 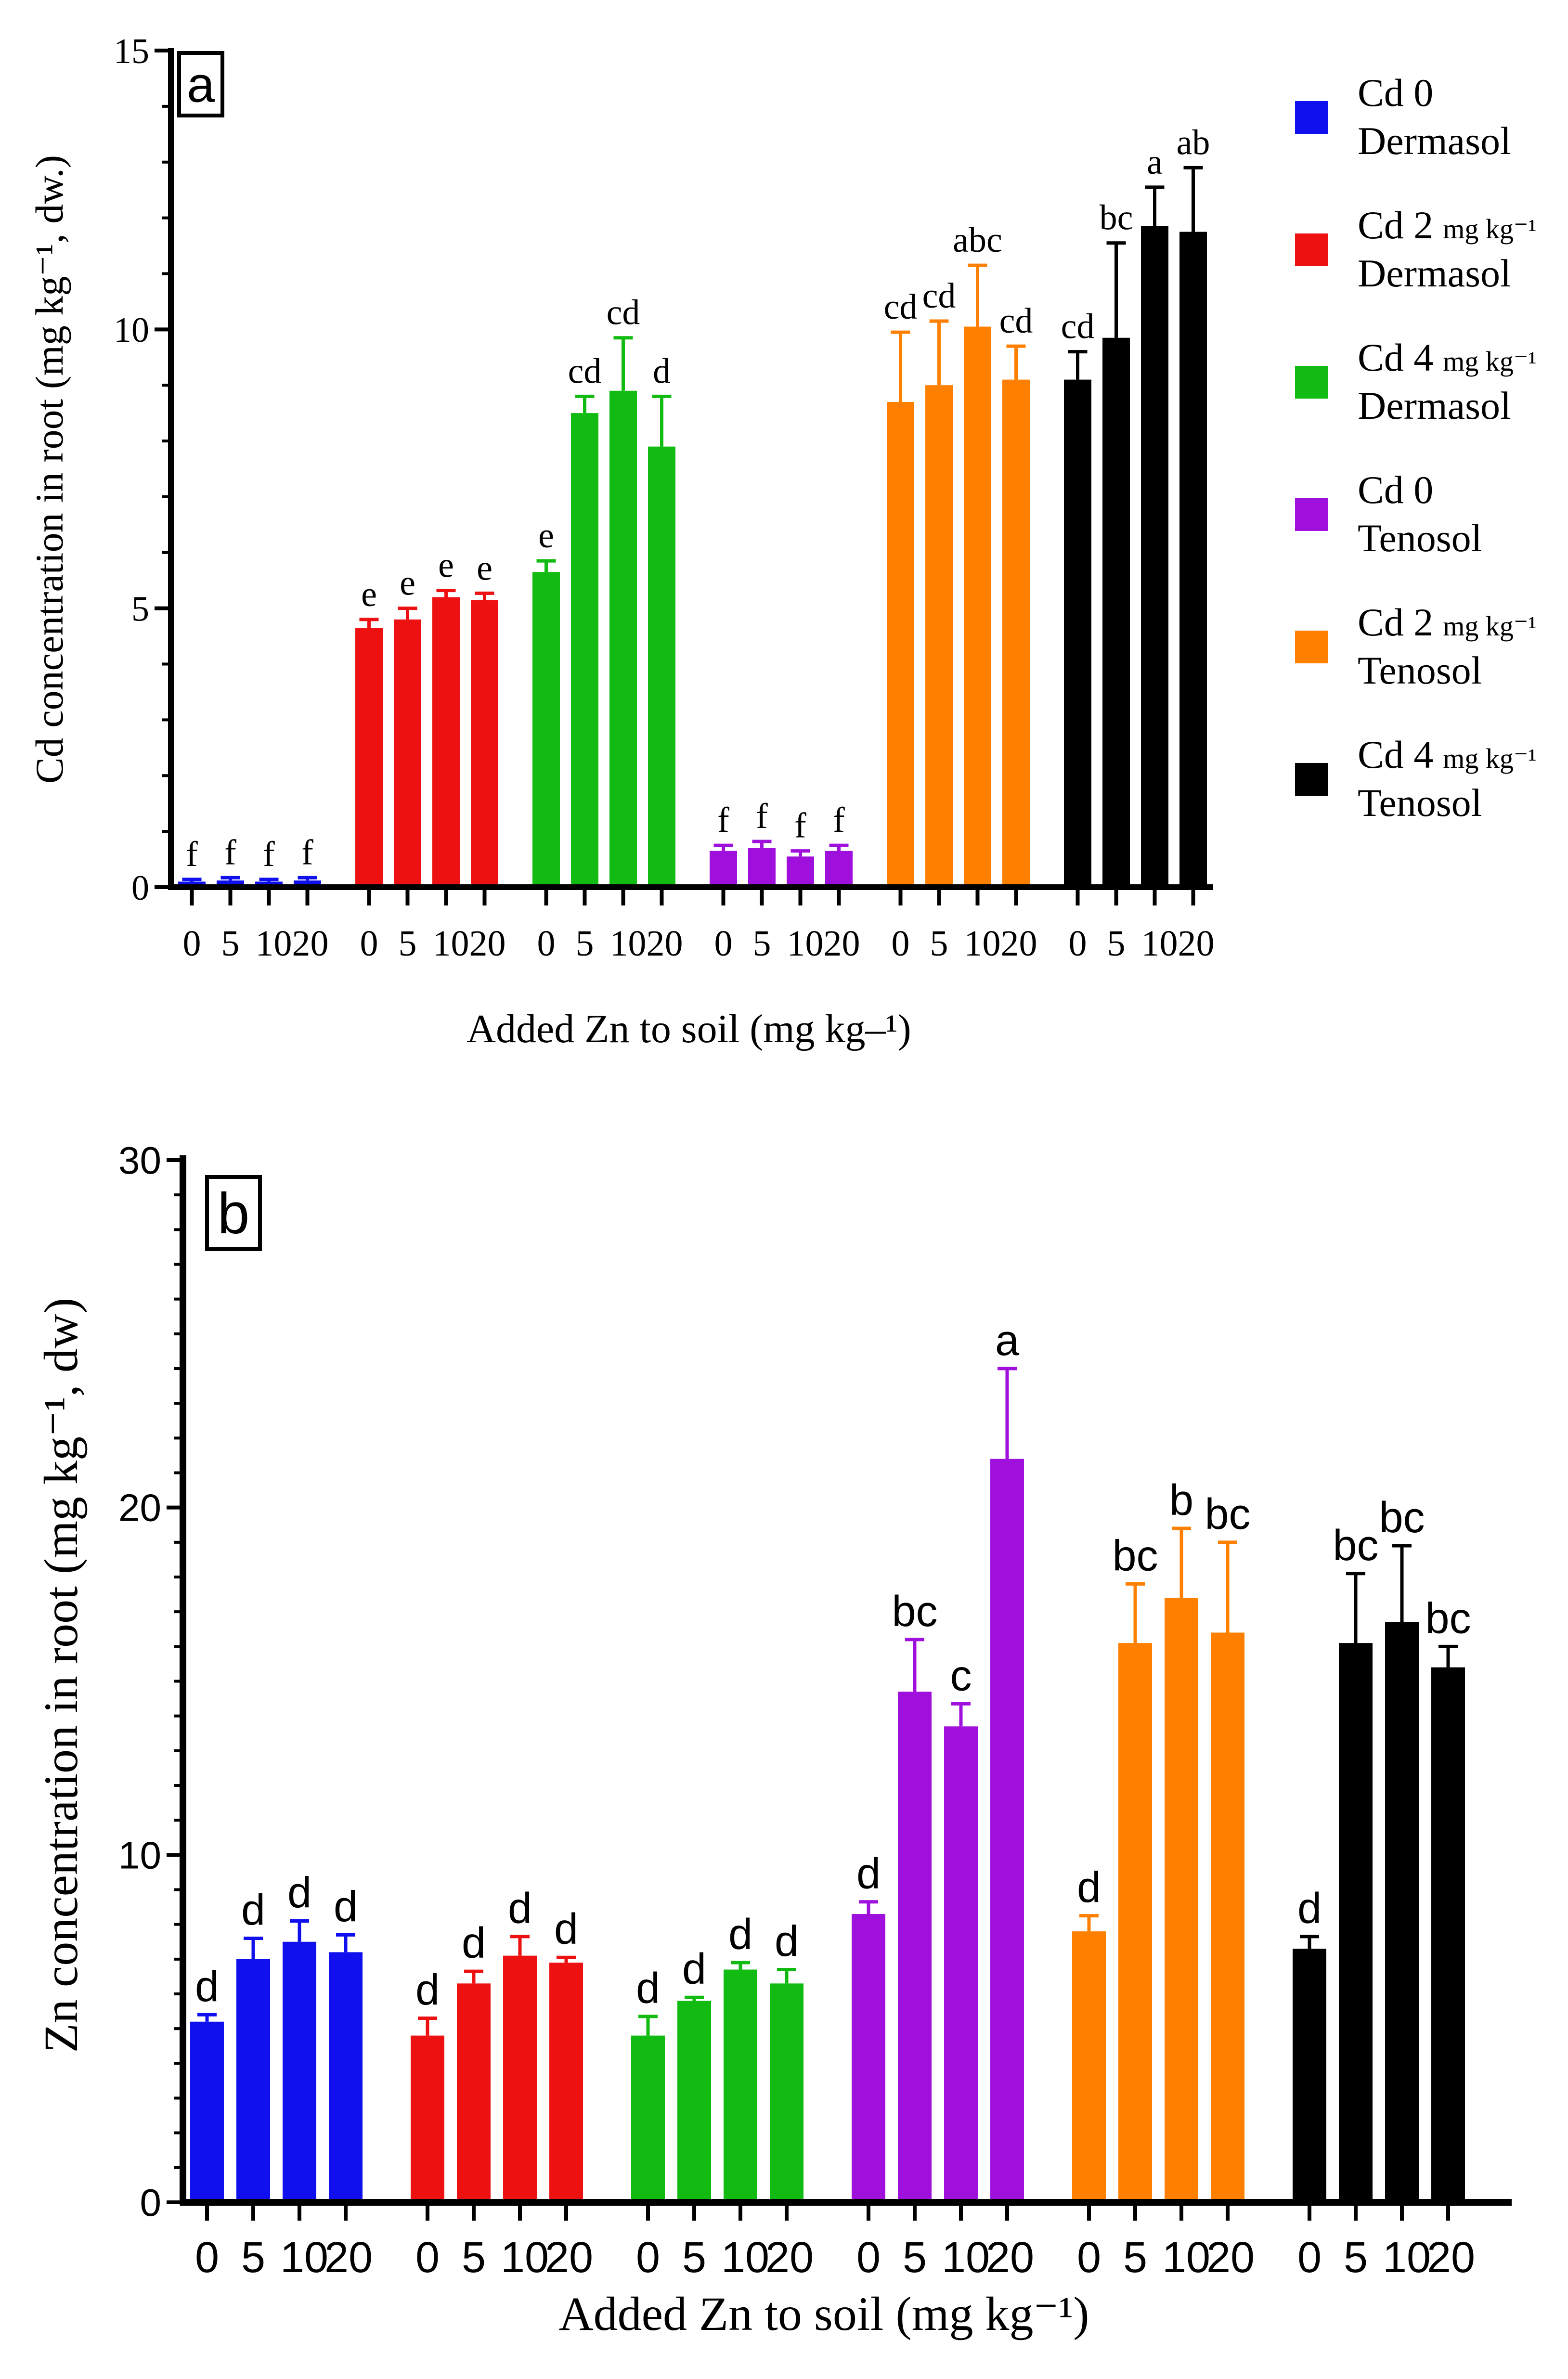 I want to click on legend-label-line1: Cd 2 mg kg⁻¹, so click(x=1447, y=622).